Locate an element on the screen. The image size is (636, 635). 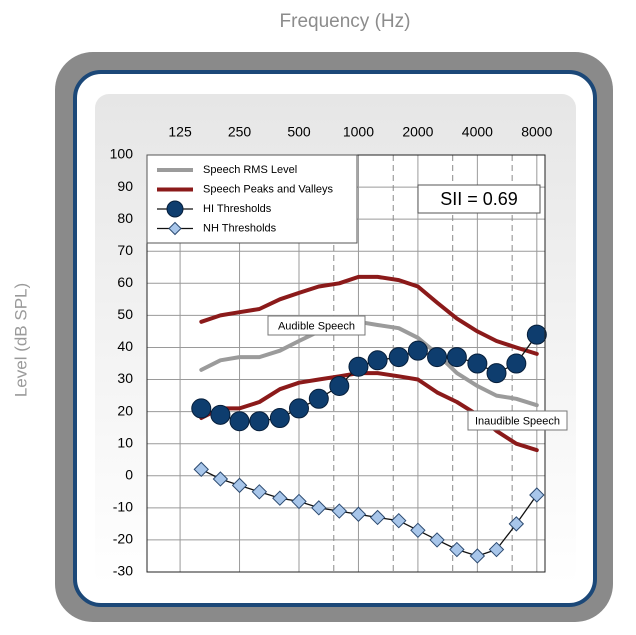
y-tick-label: 50 is located at coordinates (125, 314).